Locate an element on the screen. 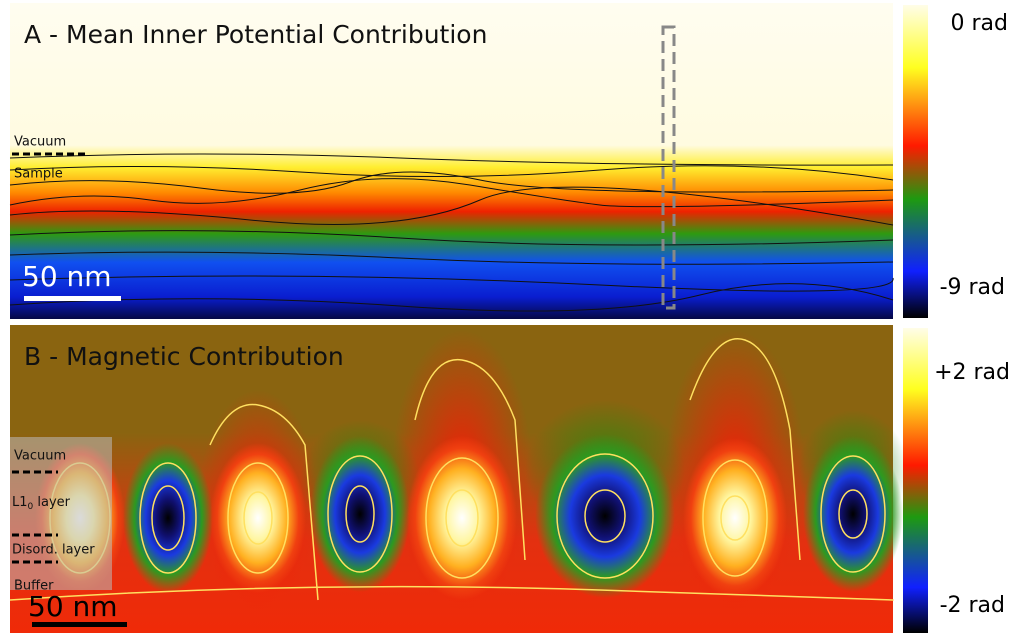 This screenshot has width=1013, height=637. selection-box is located at coordinates (668, 167).